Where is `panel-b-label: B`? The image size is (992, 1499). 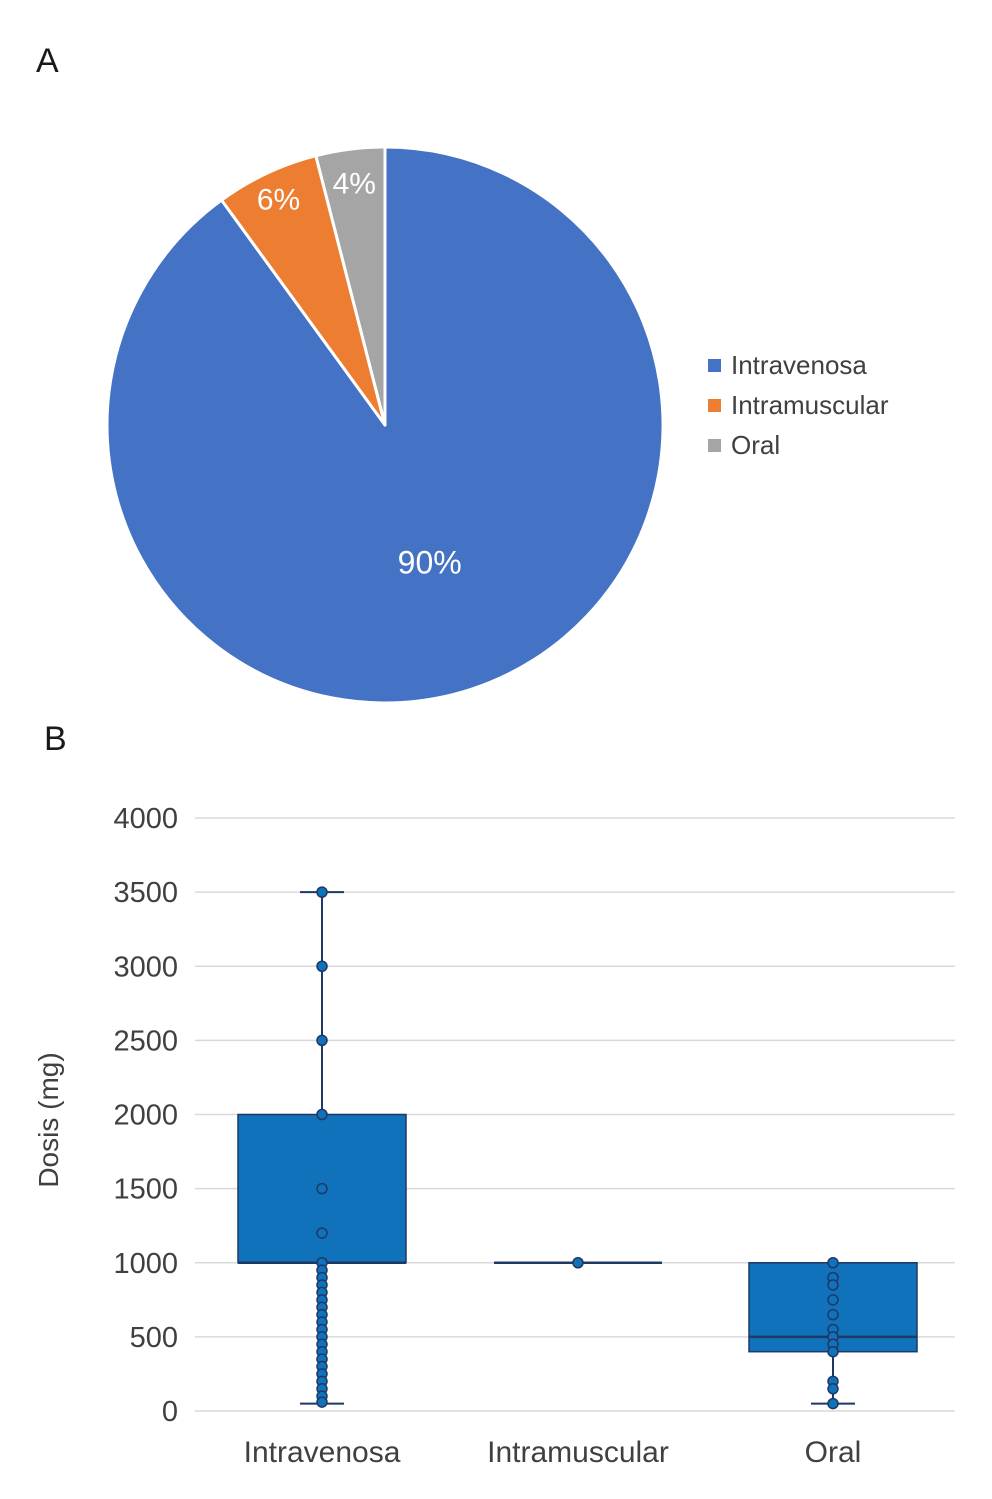
panel-b-label: B is located at coordinates (55, 739).